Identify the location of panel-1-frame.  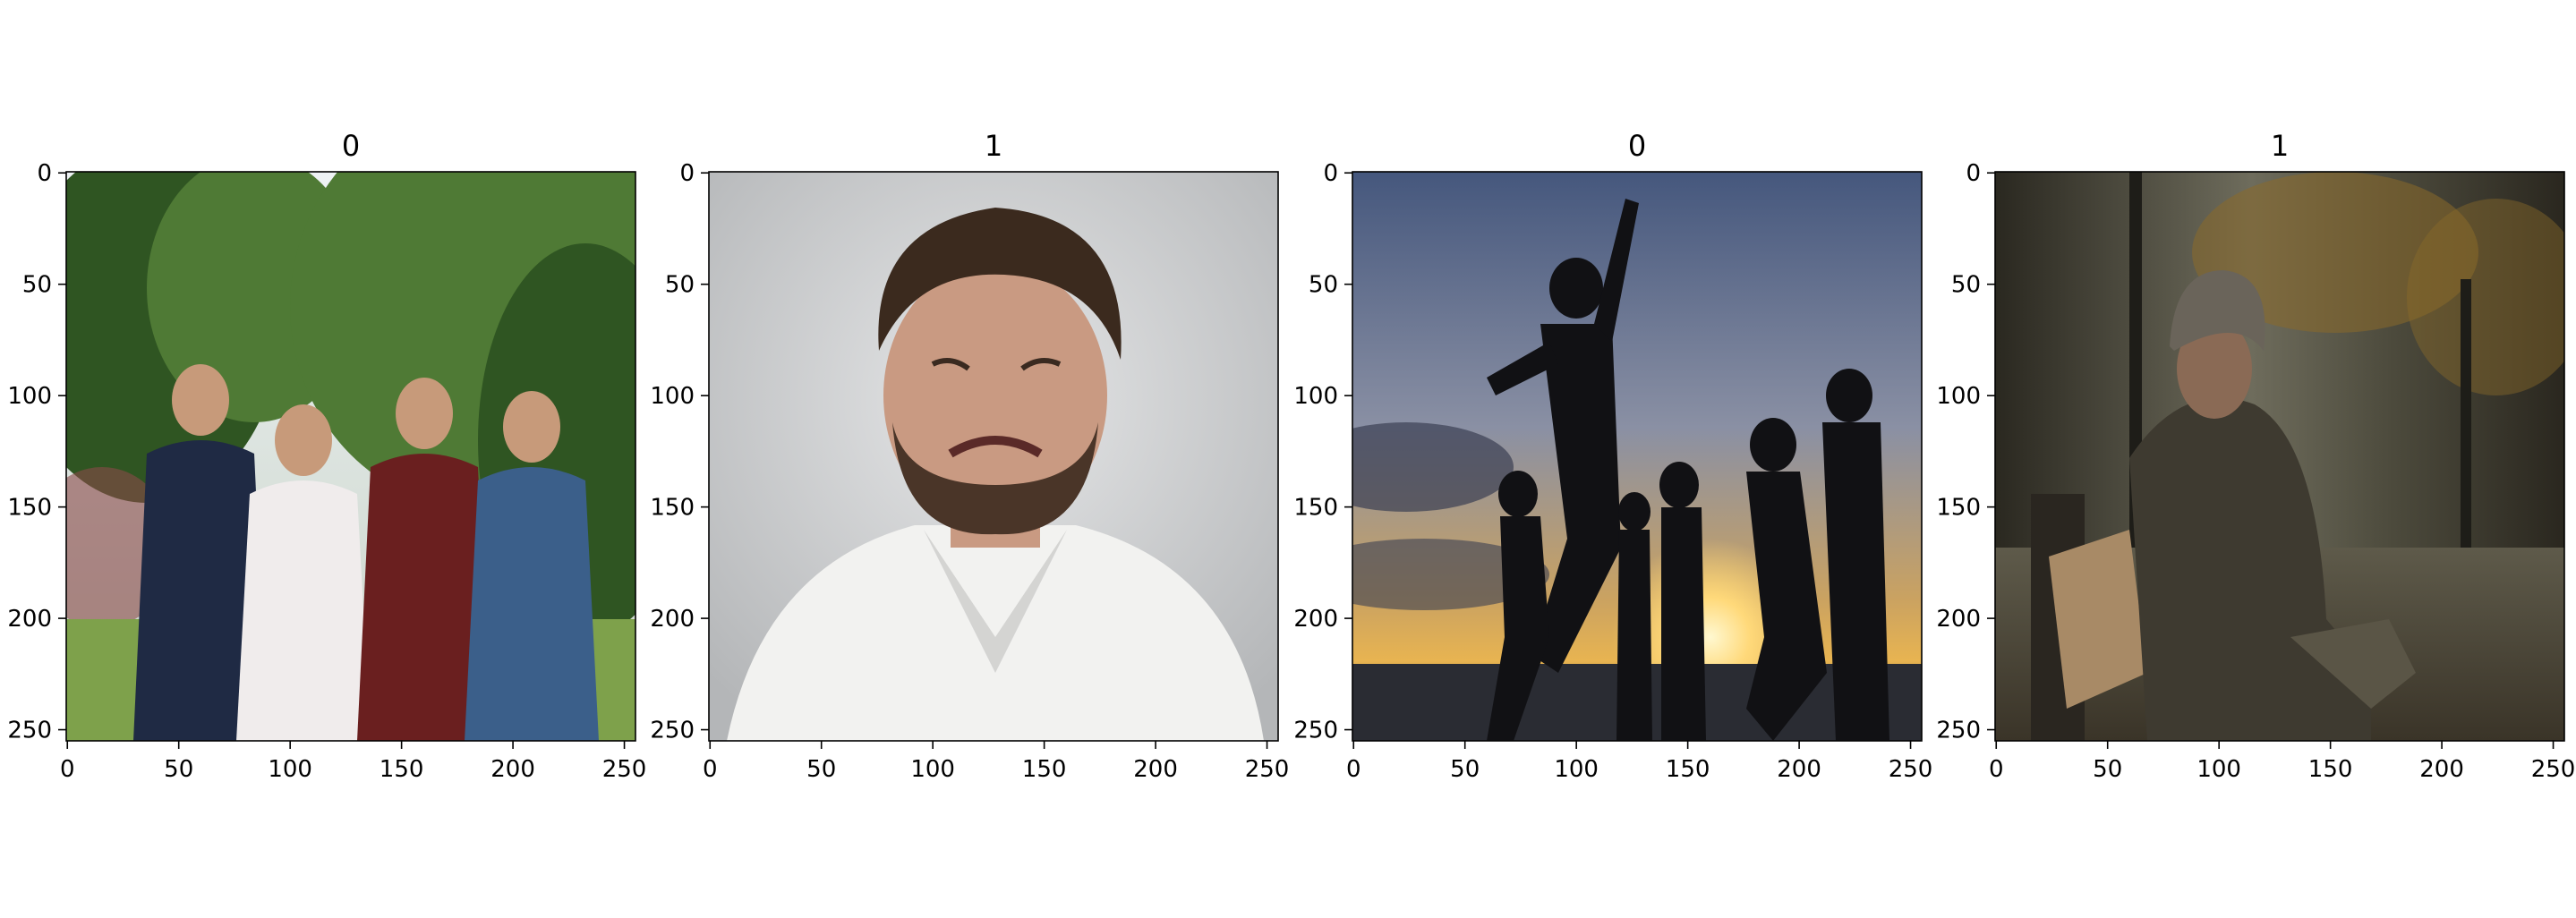
(350, 457).